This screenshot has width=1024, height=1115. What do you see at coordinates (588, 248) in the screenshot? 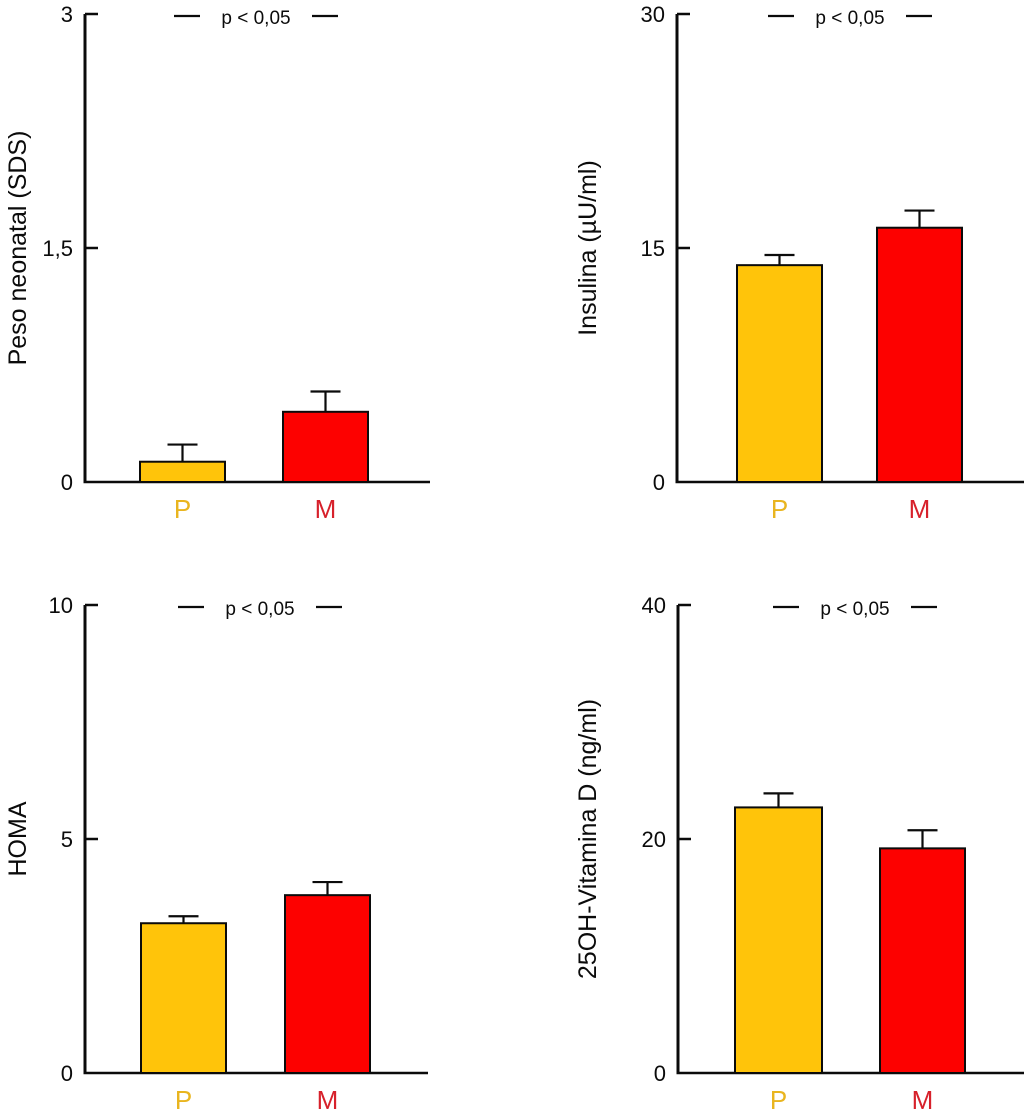
I see `svg-text: Insulina (µU/ml)` at bounding box center [588, 248].